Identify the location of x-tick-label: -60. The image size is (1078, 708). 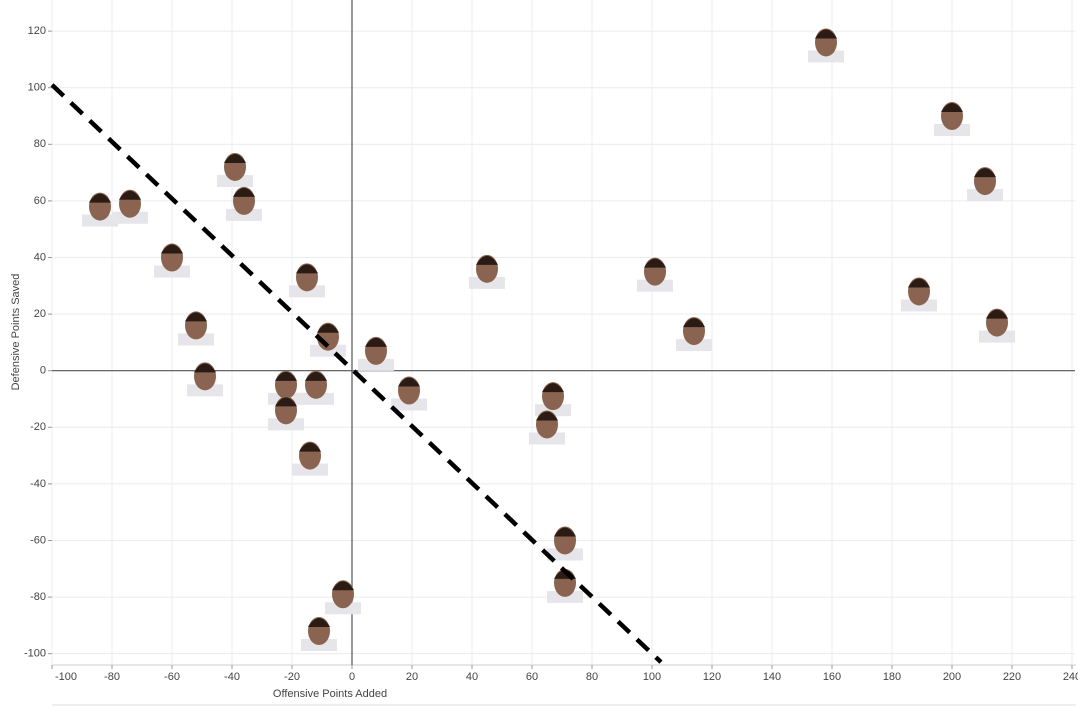
(172, 677).